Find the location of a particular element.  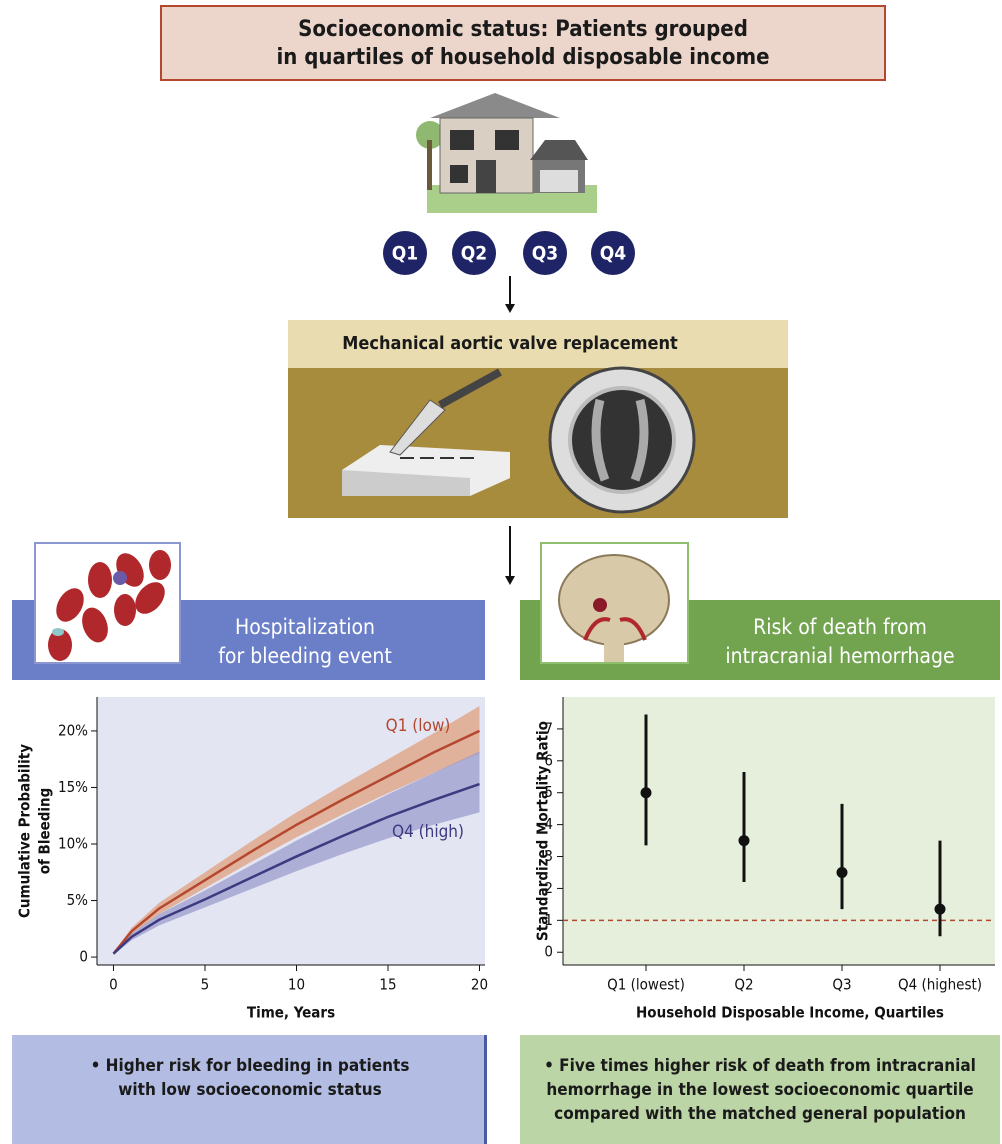

x-tick-label: 20 is located at coordinates (479, 985).